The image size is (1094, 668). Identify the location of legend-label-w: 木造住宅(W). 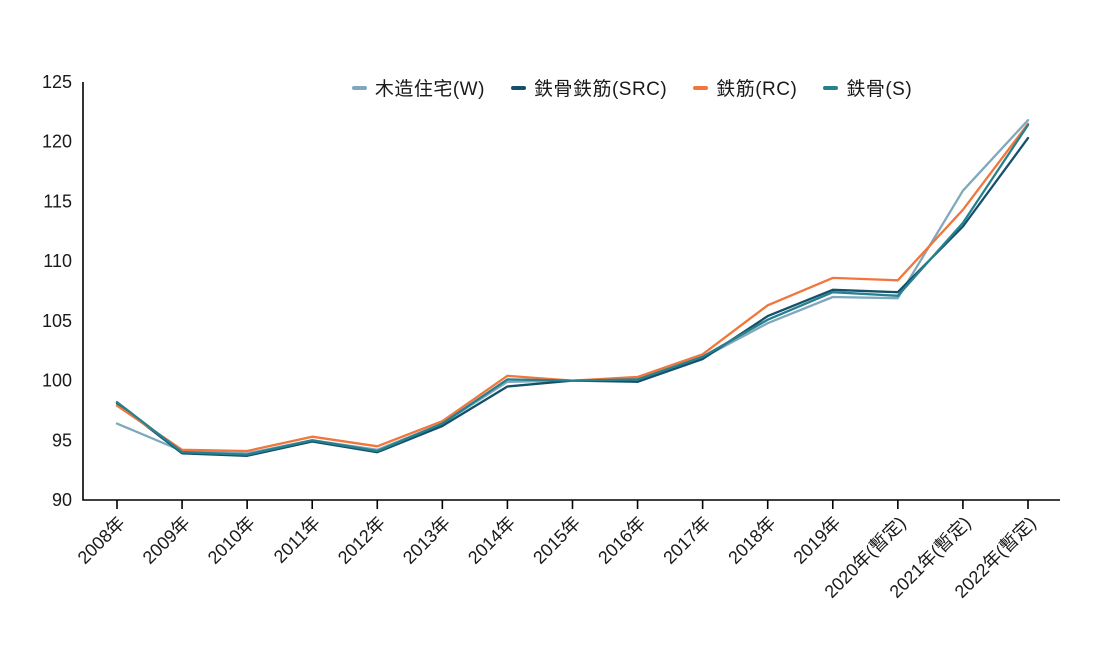
(429, 89).